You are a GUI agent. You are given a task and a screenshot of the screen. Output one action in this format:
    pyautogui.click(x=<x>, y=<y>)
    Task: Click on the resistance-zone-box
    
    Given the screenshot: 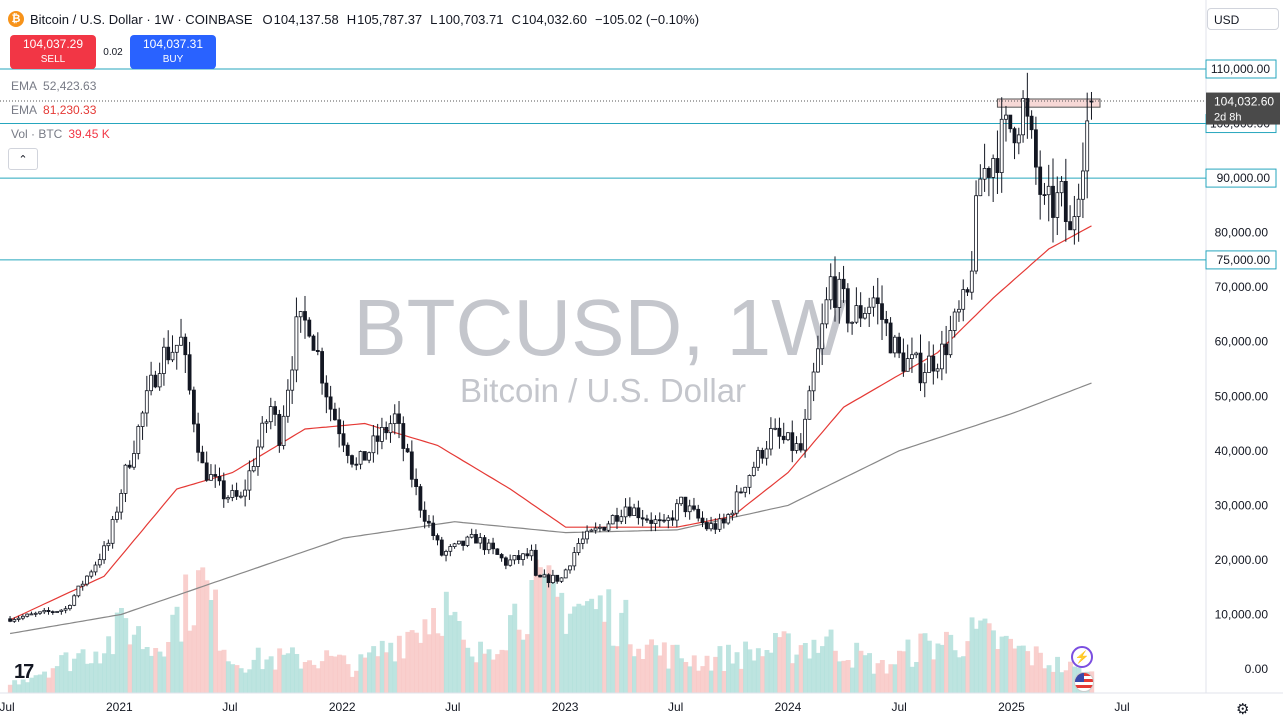 What is the action you would take?
    pyautogui.click(x=1048, y=103)
    